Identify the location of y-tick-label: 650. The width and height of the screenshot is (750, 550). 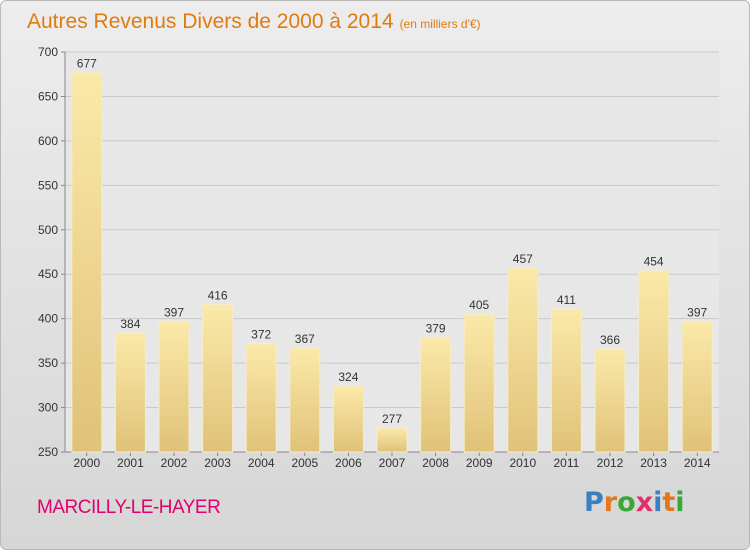
(48, 96).